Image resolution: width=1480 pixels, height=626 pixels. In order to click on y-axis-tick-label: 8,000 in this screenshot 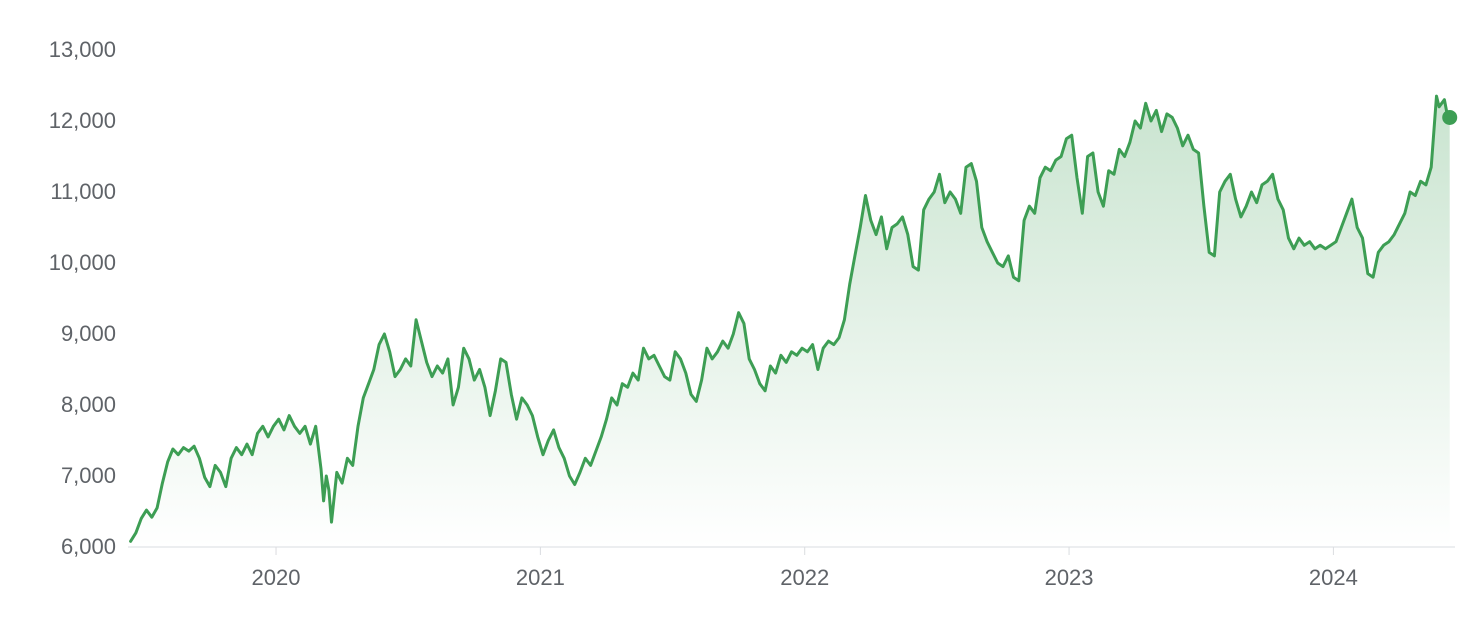, I will do `click(88, 404)`.